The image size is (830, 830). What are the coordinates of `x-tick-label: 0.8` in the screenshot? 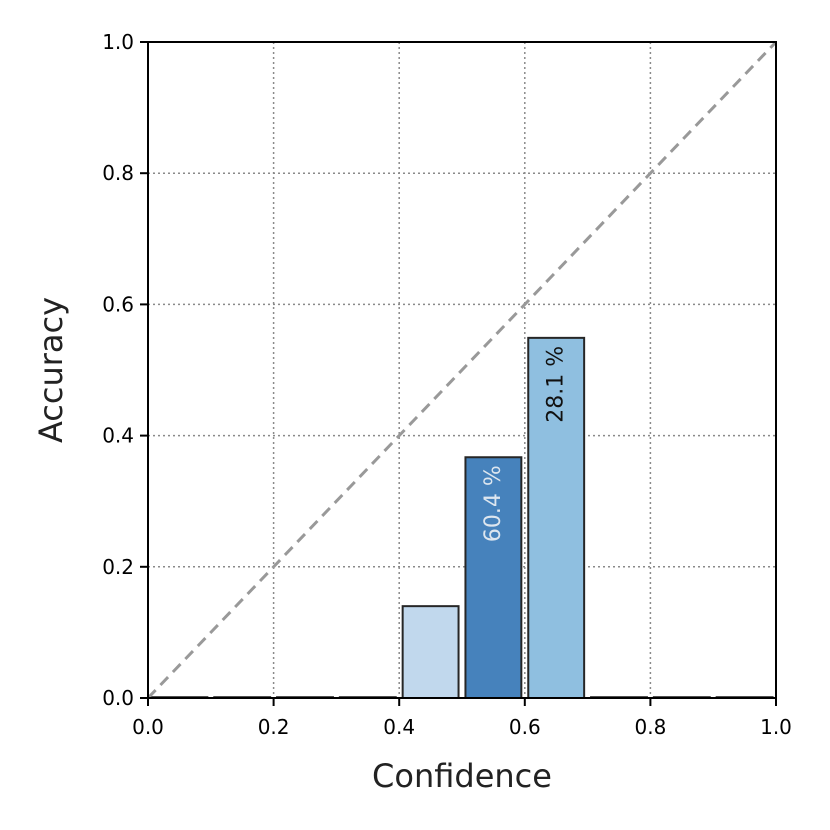 It's located at (650, 727).